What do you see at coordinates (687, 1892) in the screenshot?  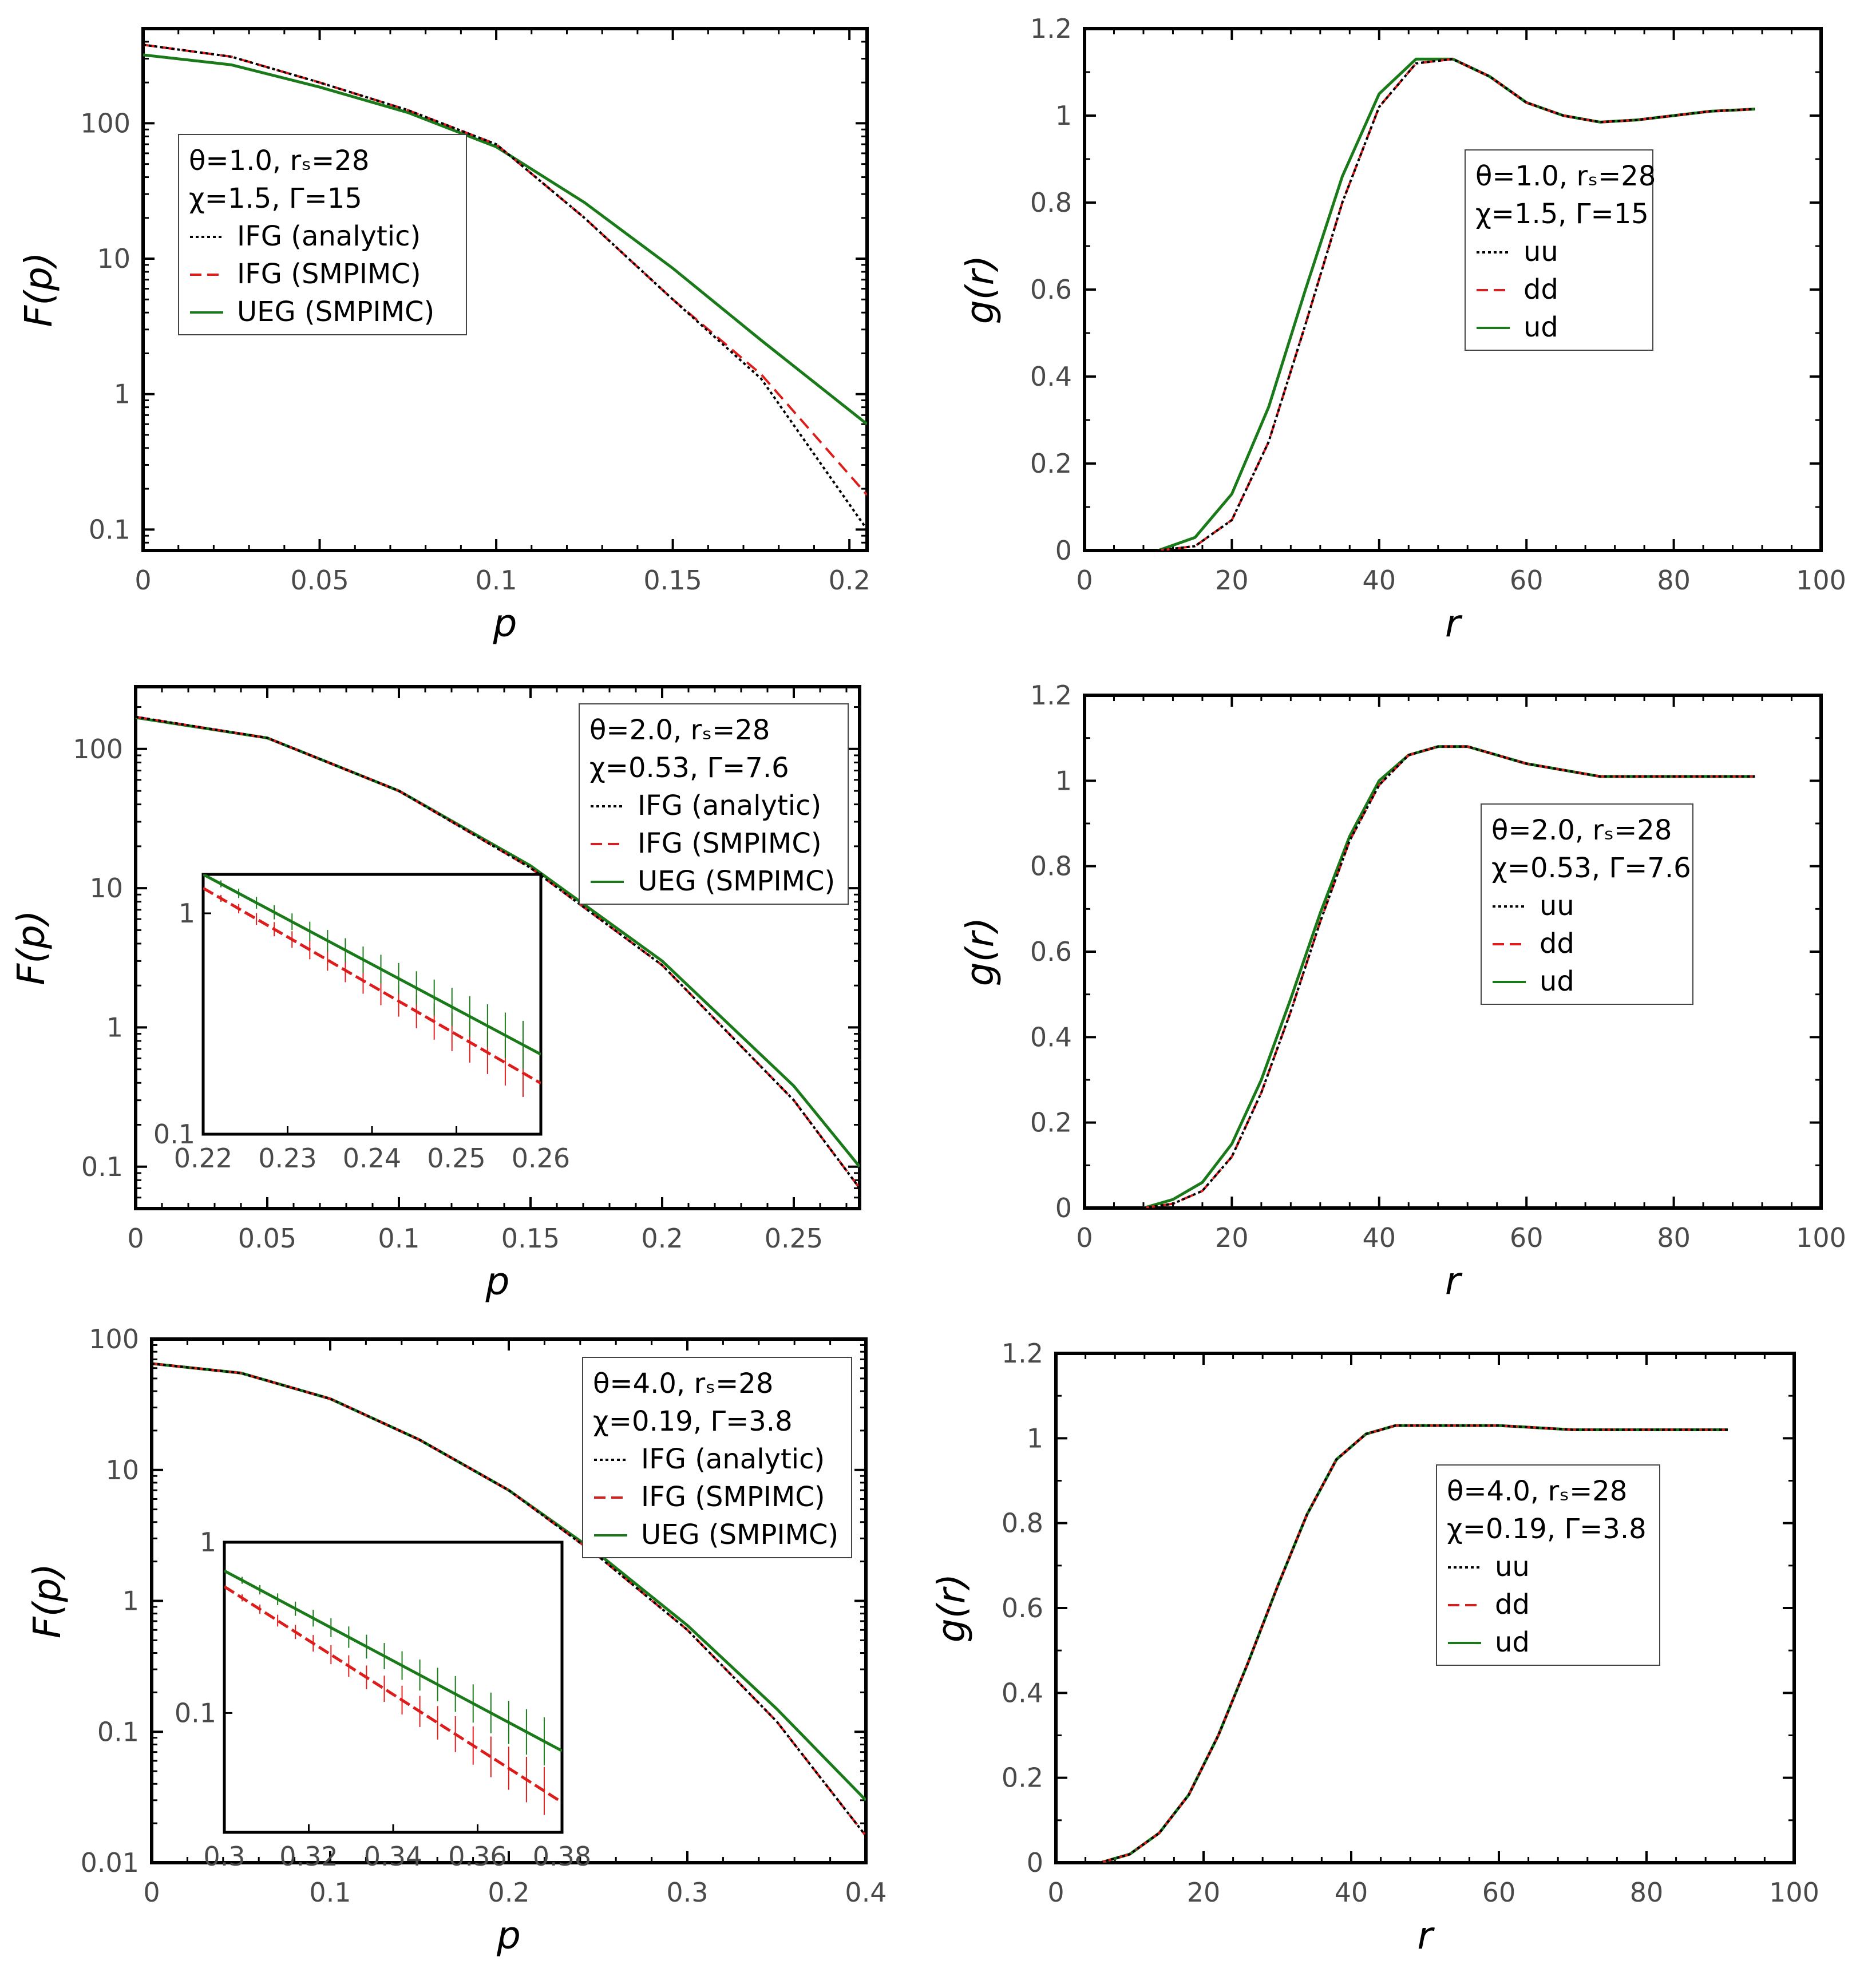 I see `x-tick-label: 0.3` at bounding box center [687, 1892].